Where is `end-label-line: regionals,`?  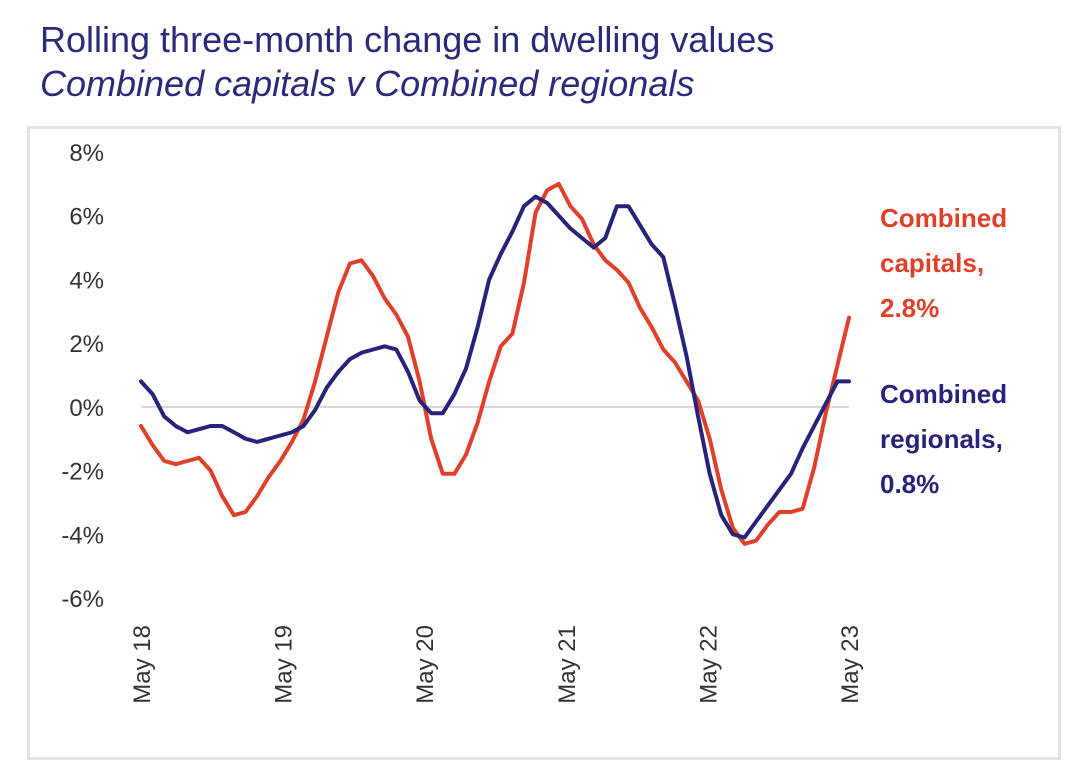
end-label-line: regionals, is located at coordinates (941, 439).